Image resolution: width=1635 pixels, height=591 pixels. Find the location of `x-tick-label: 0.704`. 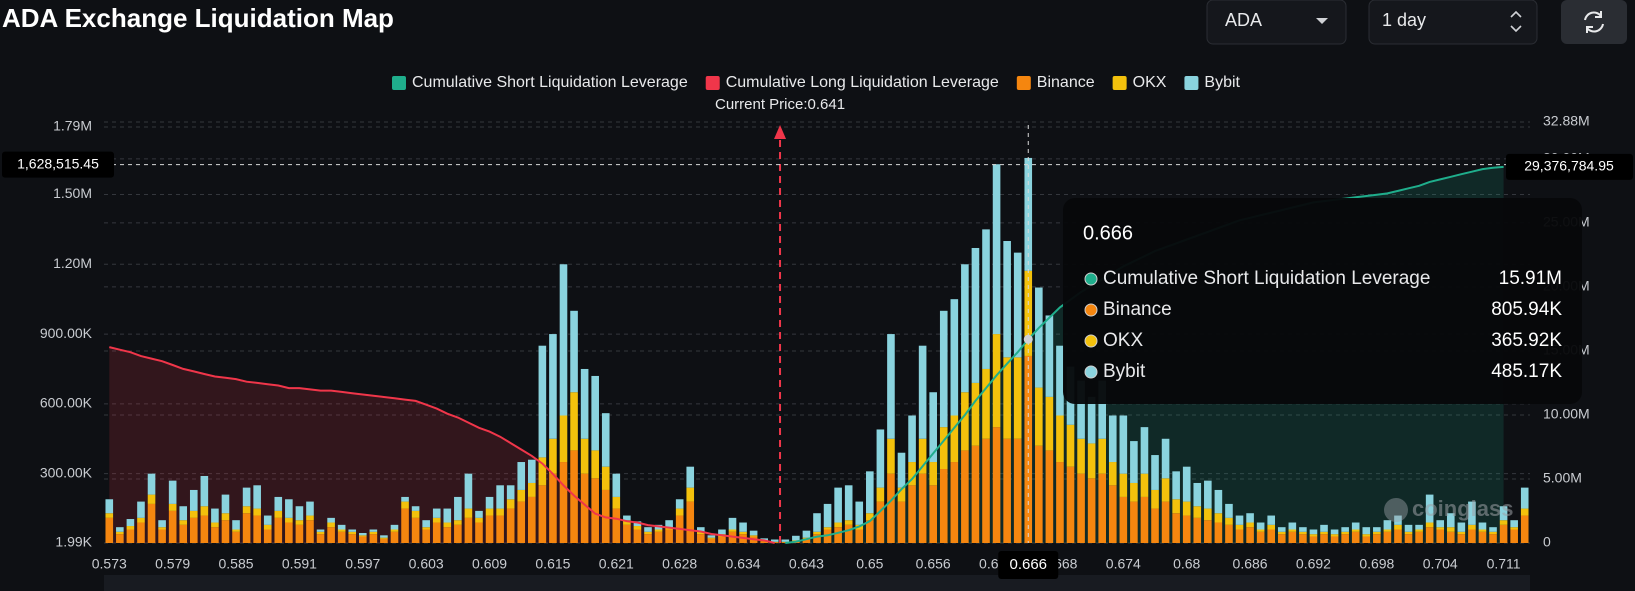

x-tick-label: 0.704 is located at coordinates (1440, 564).